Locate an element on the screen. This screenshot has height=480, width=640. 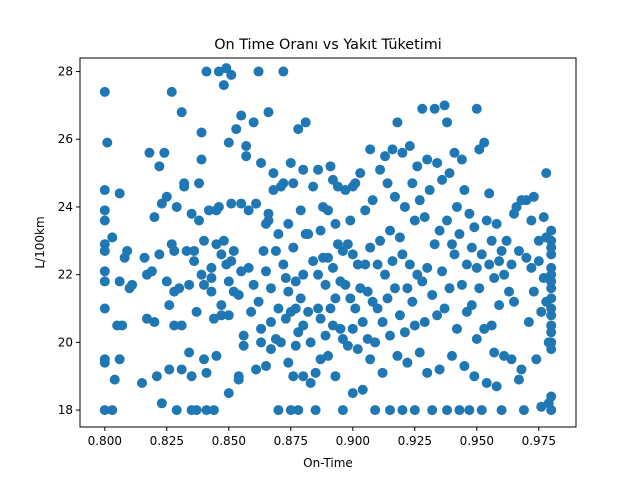
y-tick-label: 22 is located at coordinates (65, 275).